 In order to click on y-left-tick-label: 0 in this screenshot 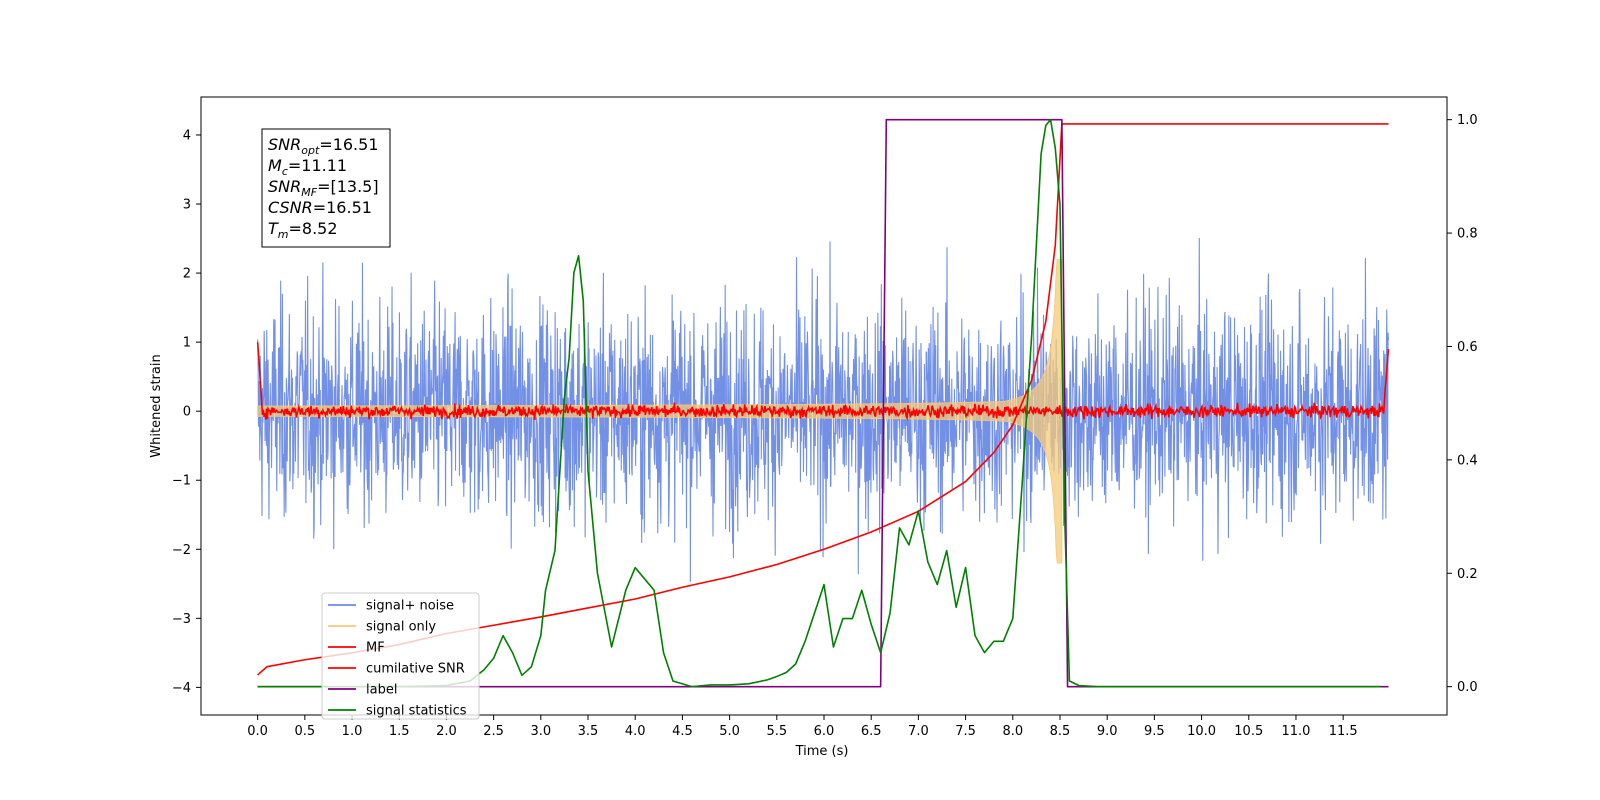, I will do `click(187, 412)`.